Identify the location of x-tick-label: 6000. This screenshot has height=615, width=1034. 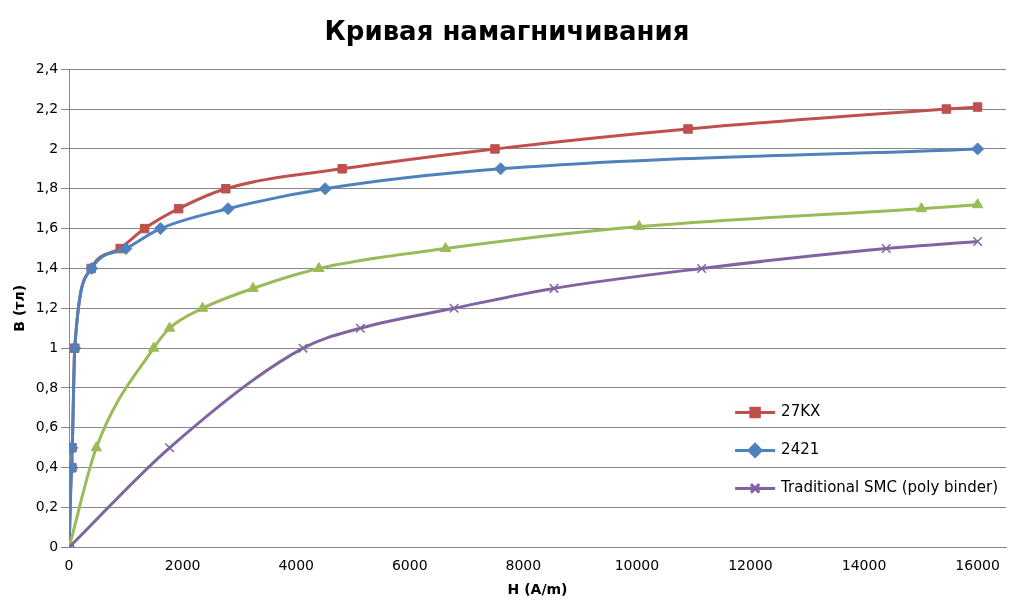
(409, 565).